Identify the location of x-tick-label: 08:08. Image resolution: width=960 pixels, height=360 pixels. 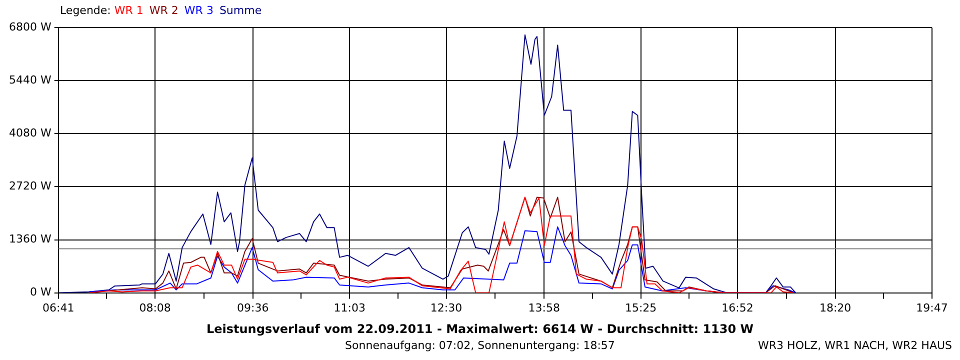
(155, 307).